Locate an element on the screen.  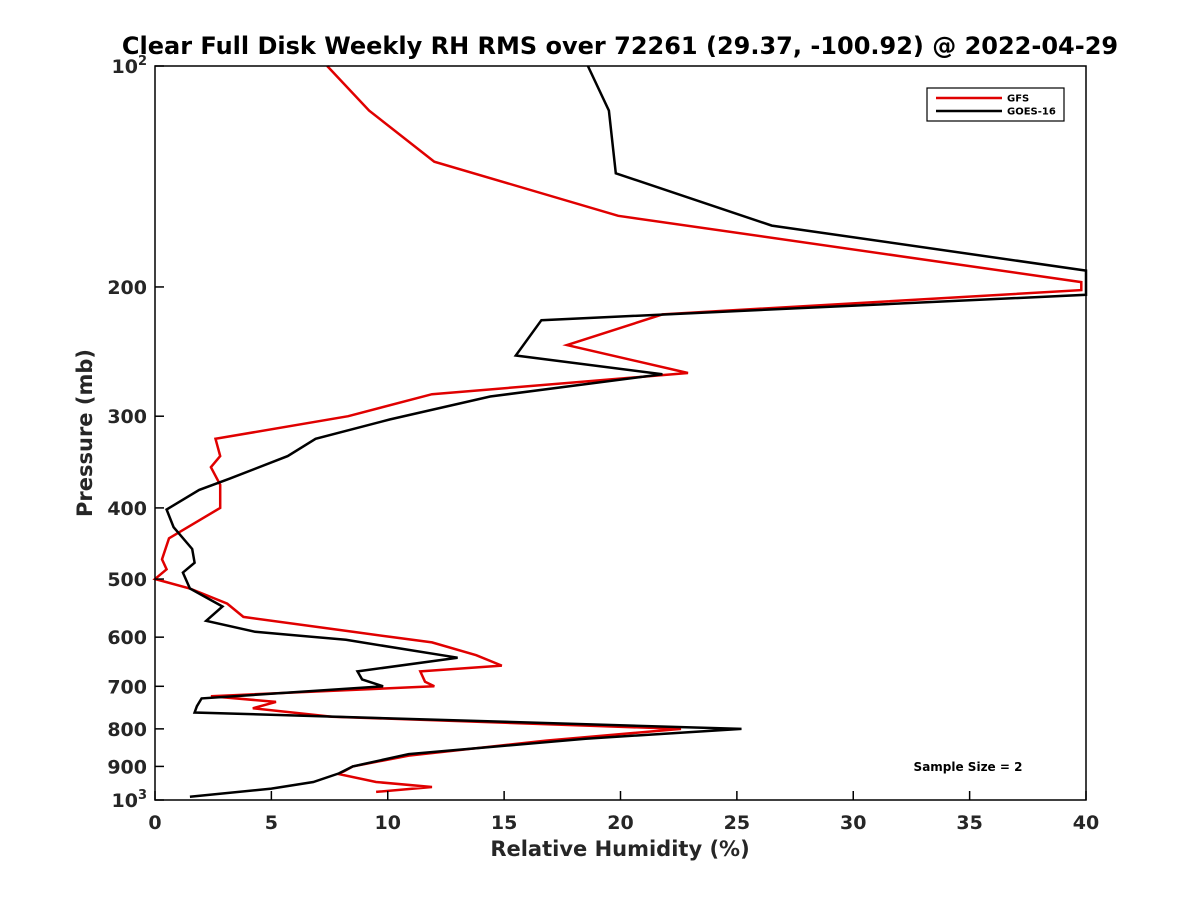
x-tick-label: 5 is located at coordinates (271, 823).